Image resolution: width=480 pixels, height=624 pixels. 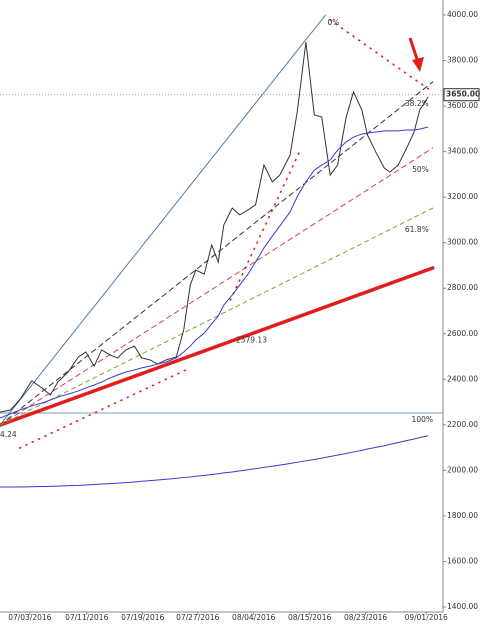 I want to click on level-label: 100%, so click(x=422, y=419).